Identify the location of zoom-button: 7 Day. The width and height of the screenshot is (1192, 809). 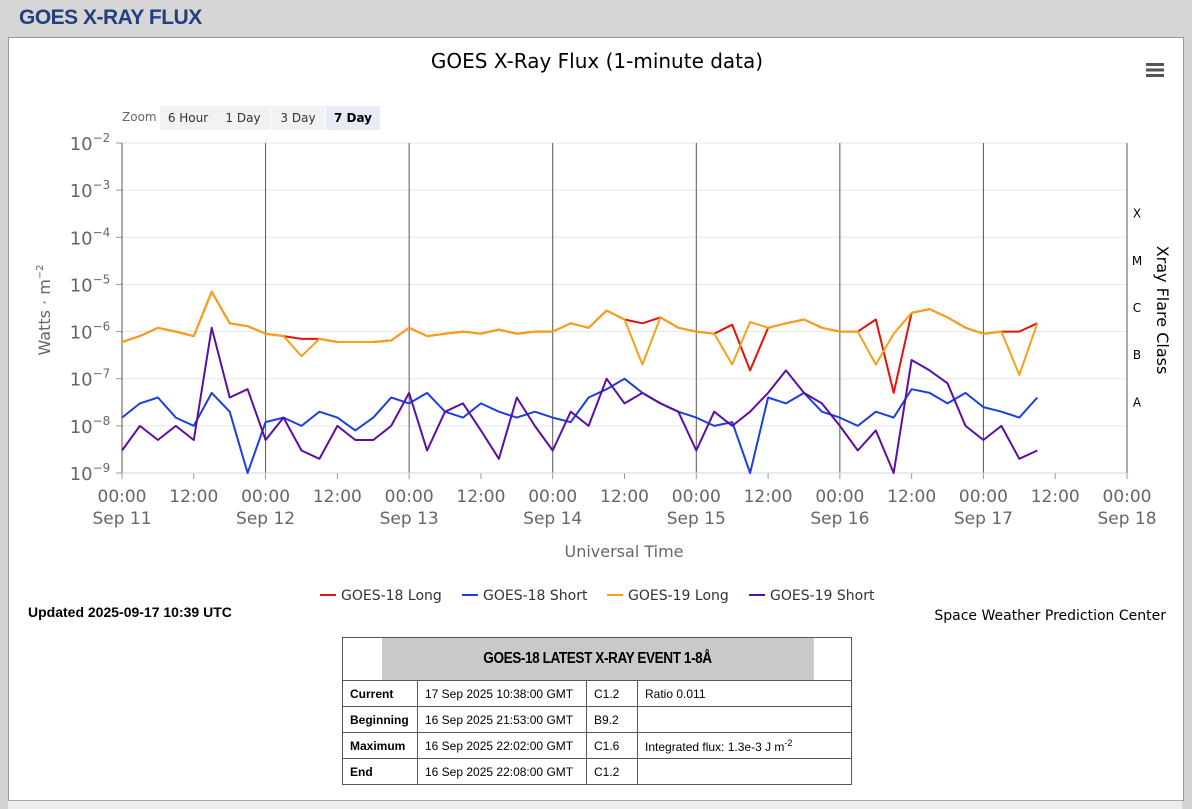
(353, 118).